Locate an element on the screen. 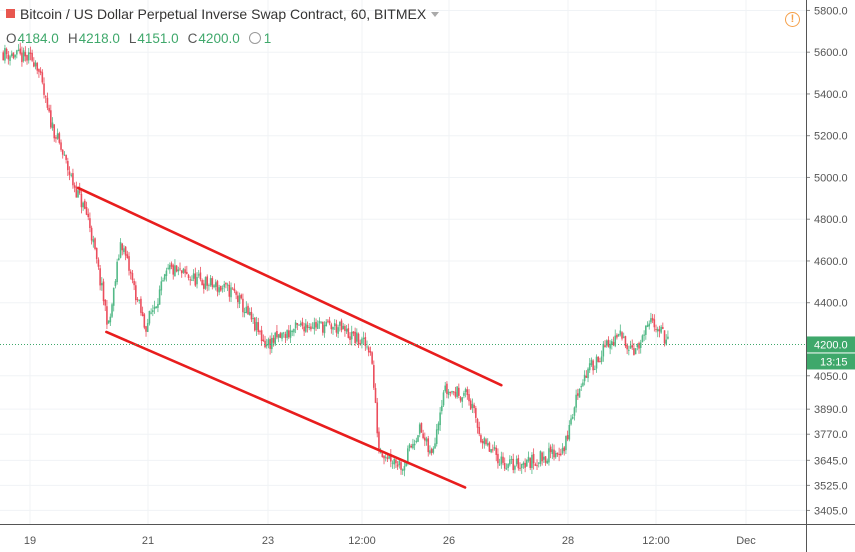 Image resolution: width=855 pixels, height=552 pixels. countdown-label: 13:15 is located at coordinates (834, 362).